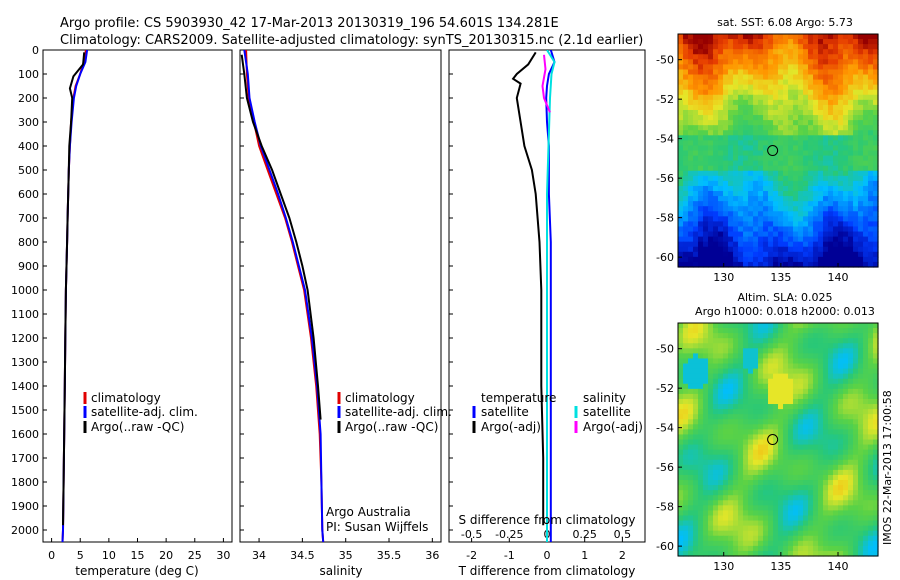 The height and width of the screenshot is (580, 900). I want to click on x-tick-label: 15, so click(138, 555).